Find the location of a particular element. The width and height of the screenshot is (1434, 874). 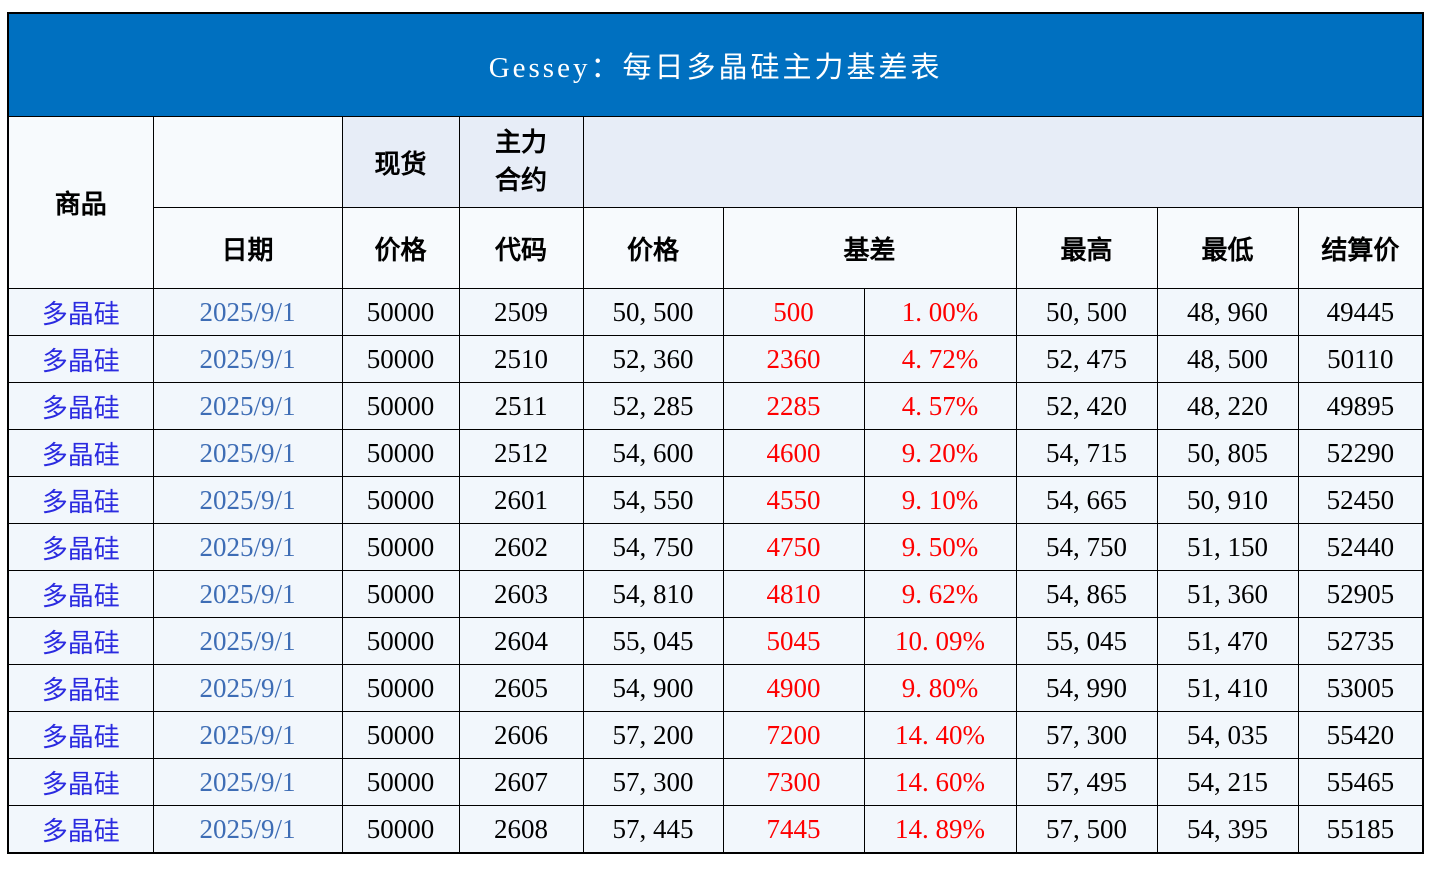

cell-settle: 50110 is located at coordinates (1360, 359).